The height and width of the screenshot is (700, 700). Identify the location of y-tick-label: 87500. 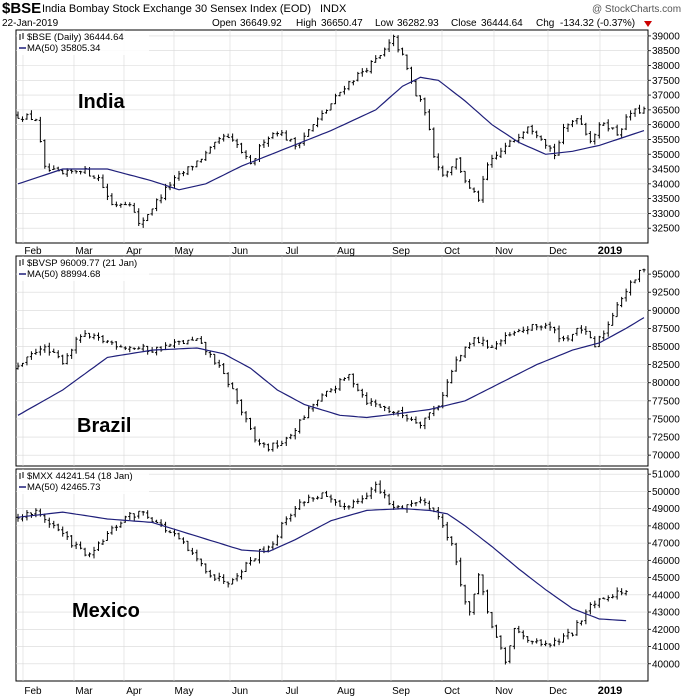
(666, 329).